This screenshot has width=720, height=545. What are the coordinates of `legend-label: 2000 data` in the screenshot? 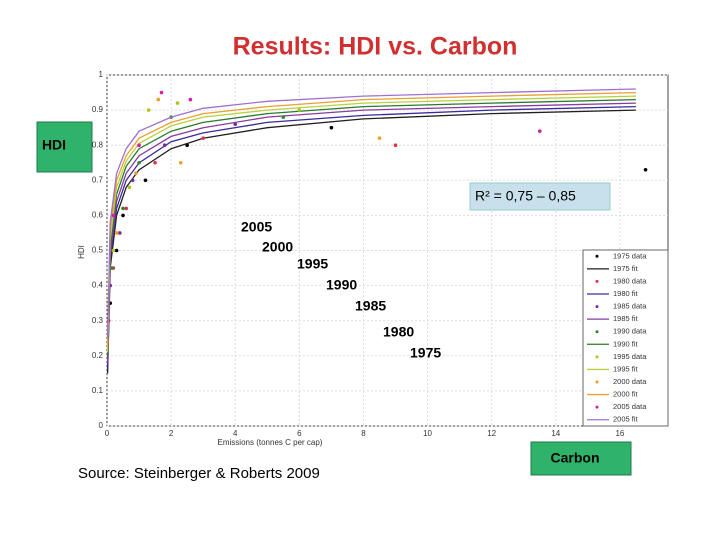 It's located at (630, 381).